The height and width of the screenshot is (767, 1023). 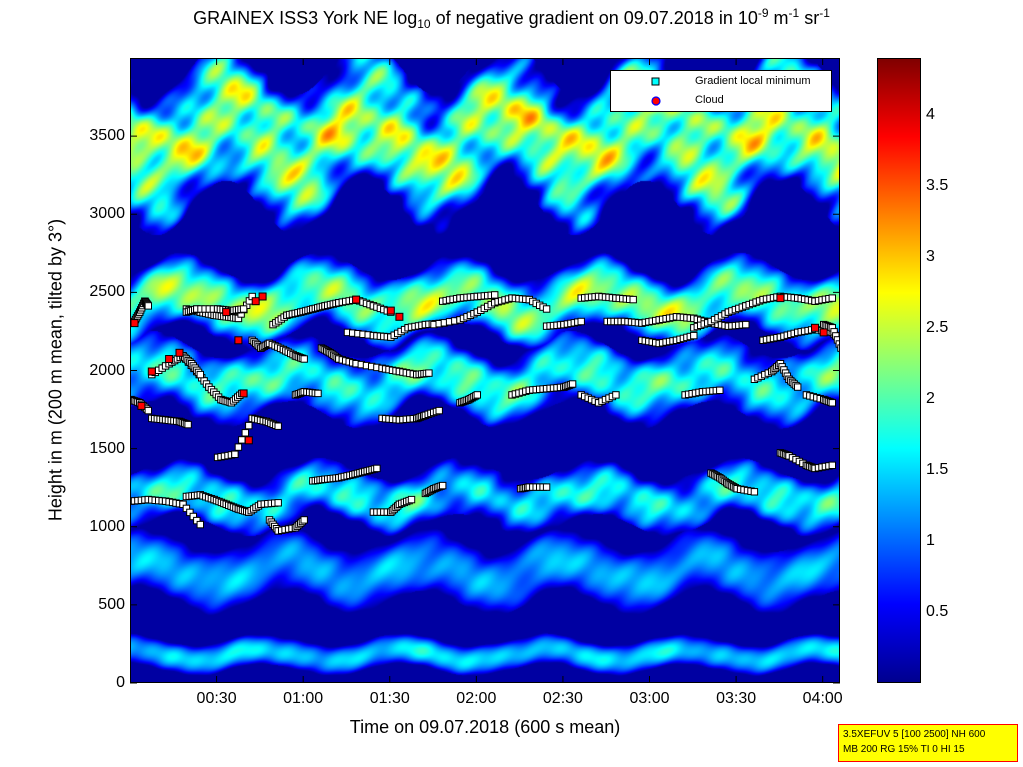 What do you see at coordinates (485, 727) in the screenshot?
I see `x-axis-label: Time on 09.07.2018 (600 s mean)` at bounding box center [485, 727].